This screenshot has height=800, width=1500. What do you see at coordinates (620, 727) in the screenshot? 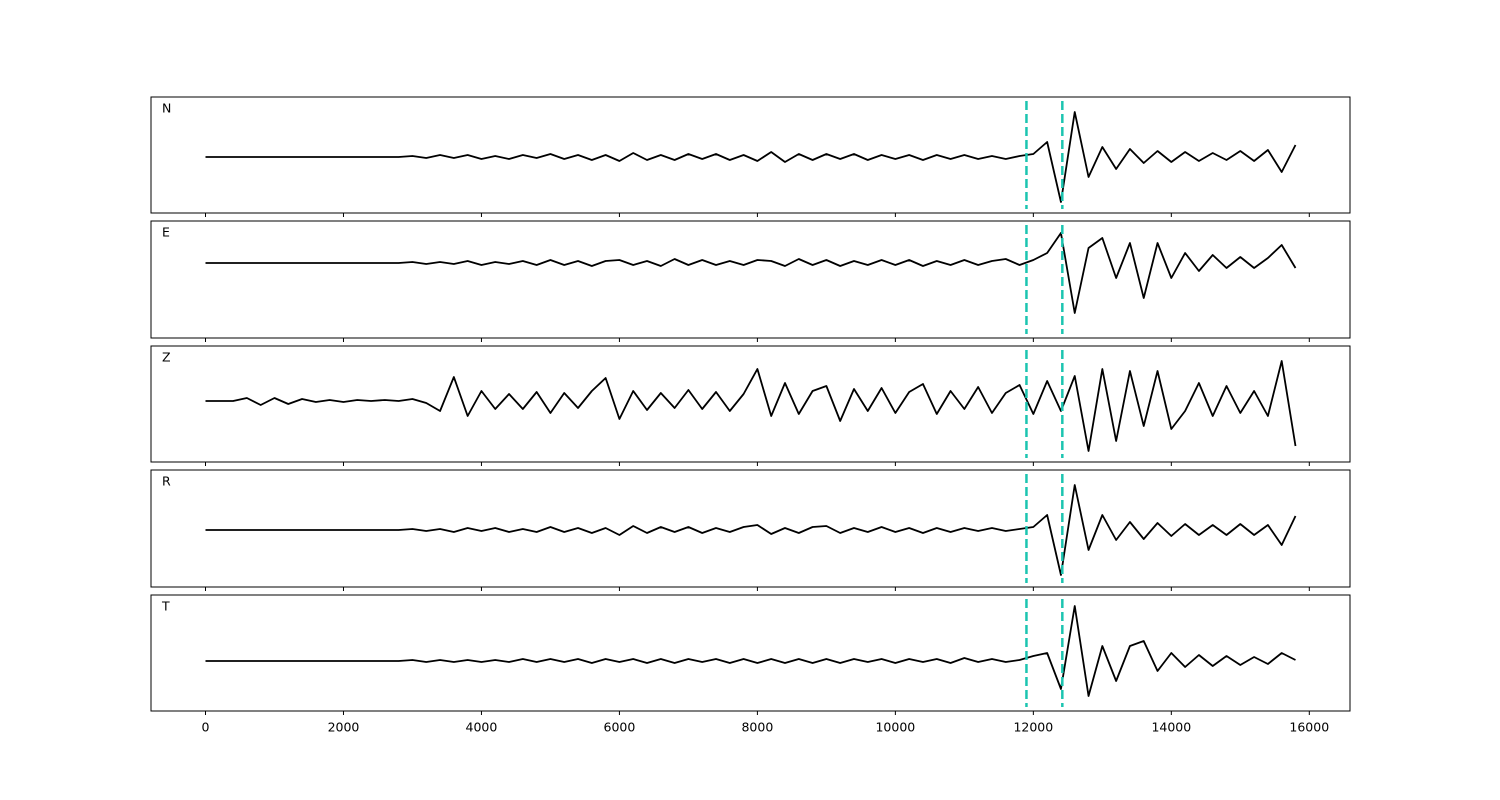
I see `x-tick-label: 6000` at bounding box center [620, 727].